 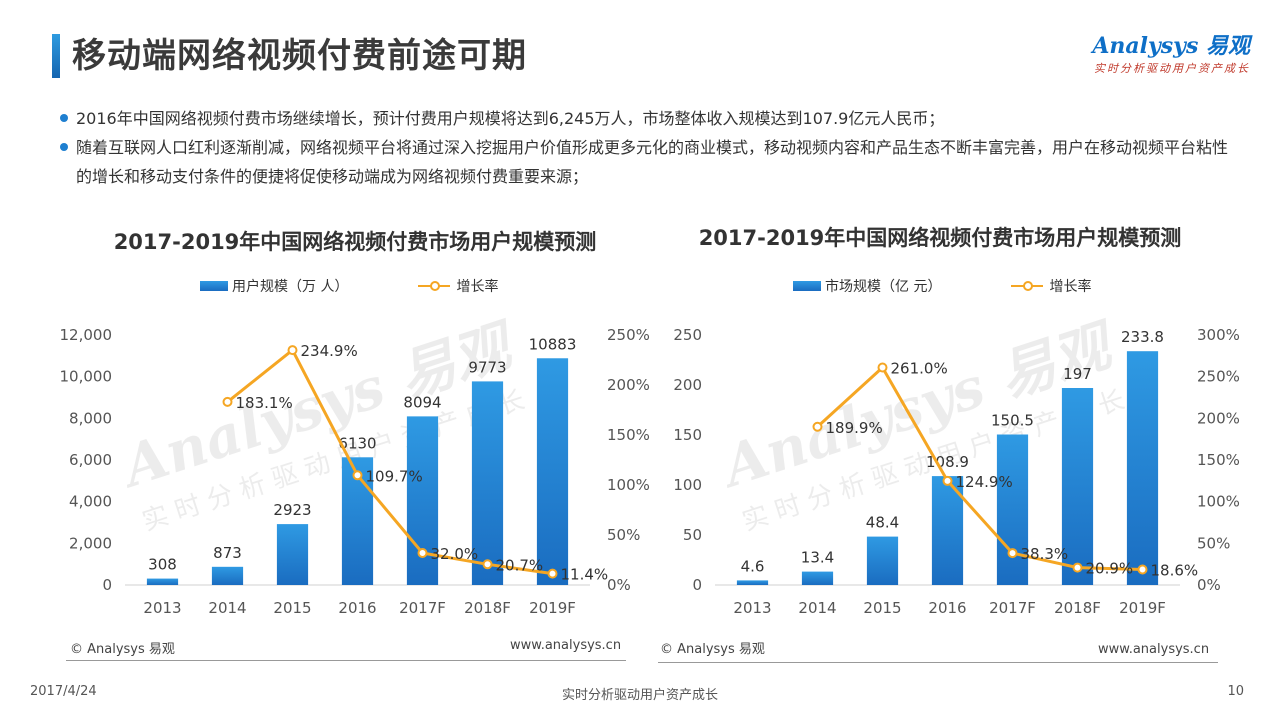 I want to click on page-title: 移动端网络视频付费前途可期, so click(x=299, y=56).